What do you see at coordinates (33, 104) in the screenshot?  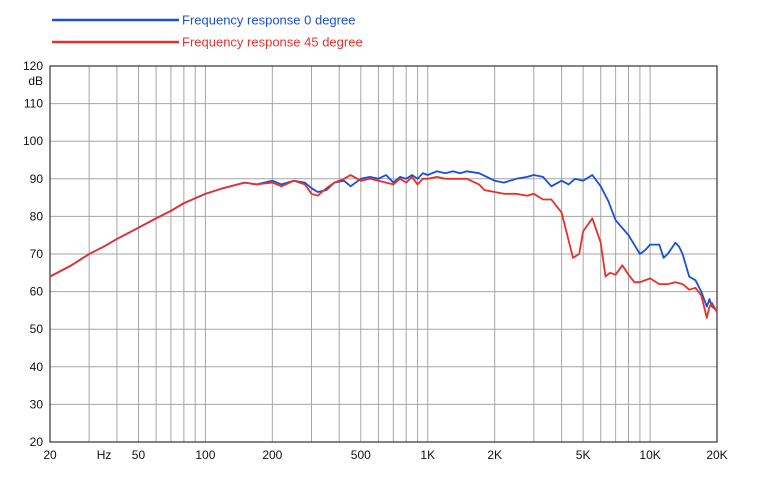 I see `y-tick-label: 110` at bounding box center [33, 104].